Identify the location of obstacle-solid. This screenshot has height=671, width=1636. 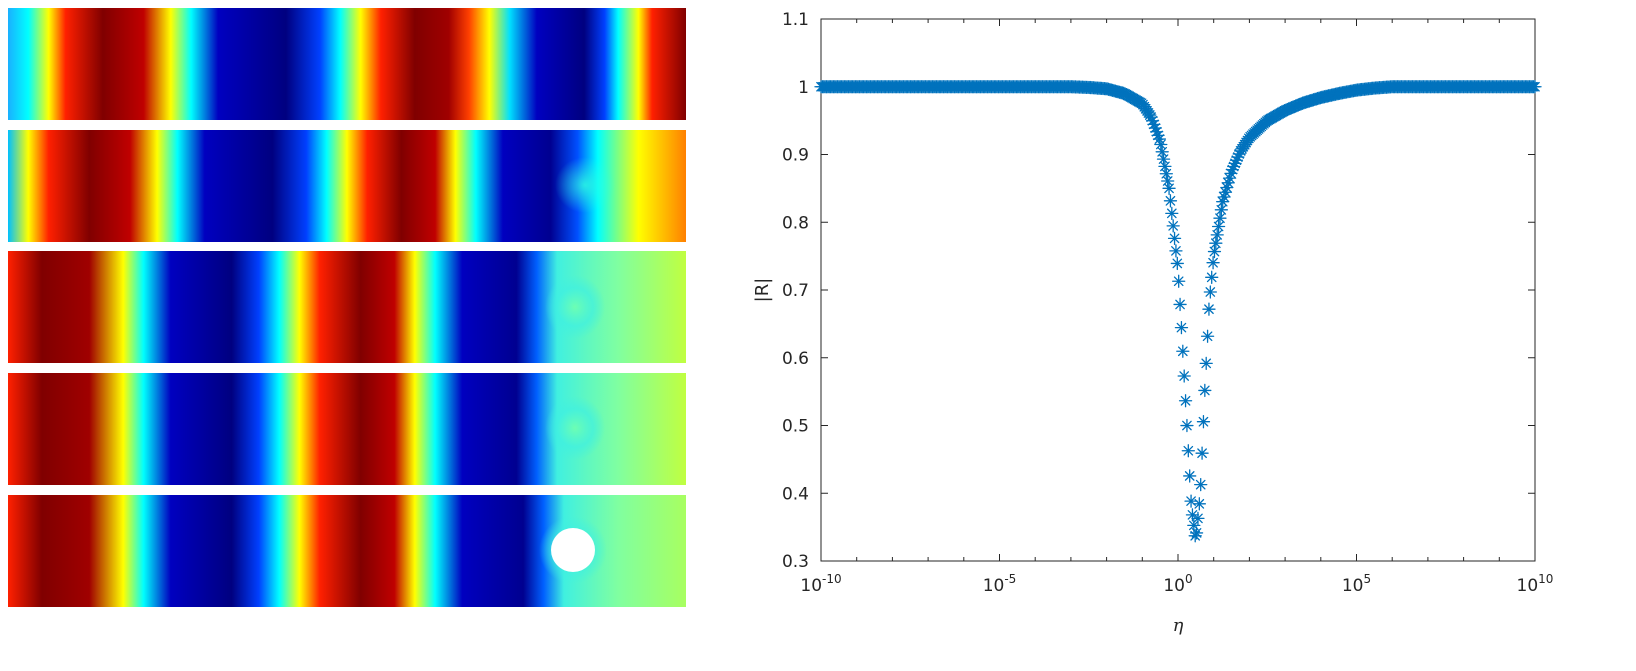
(573, 550).